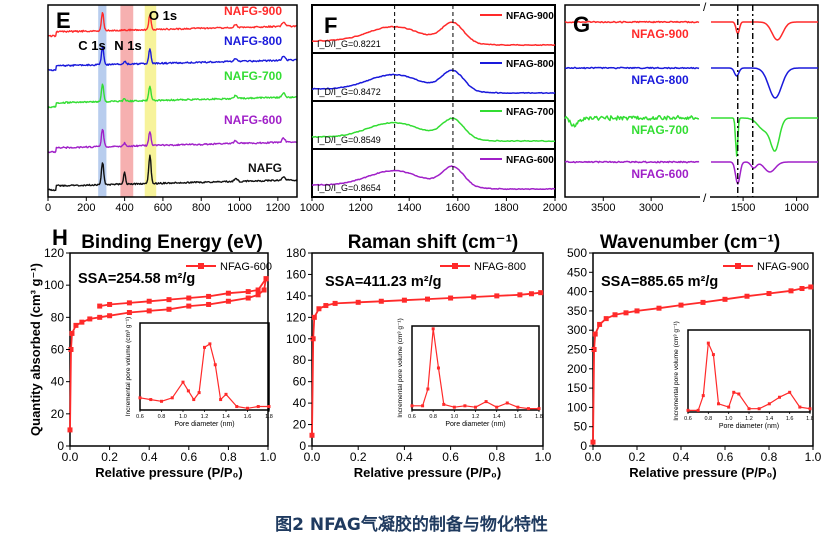  I want to click on ssa-label-h: SSA=254.58 m²/g, so click(136, 279).